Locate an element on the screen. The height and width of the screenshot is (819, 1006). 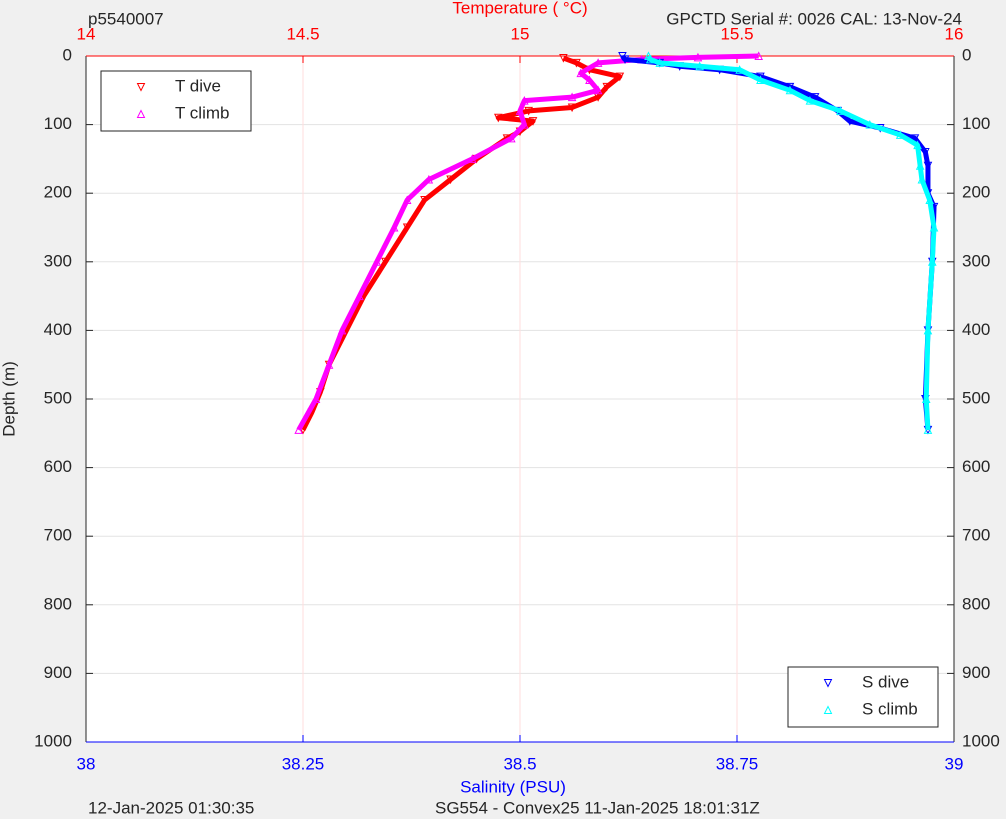
y-tick-label: 200 is located at coordinates (58, 192).